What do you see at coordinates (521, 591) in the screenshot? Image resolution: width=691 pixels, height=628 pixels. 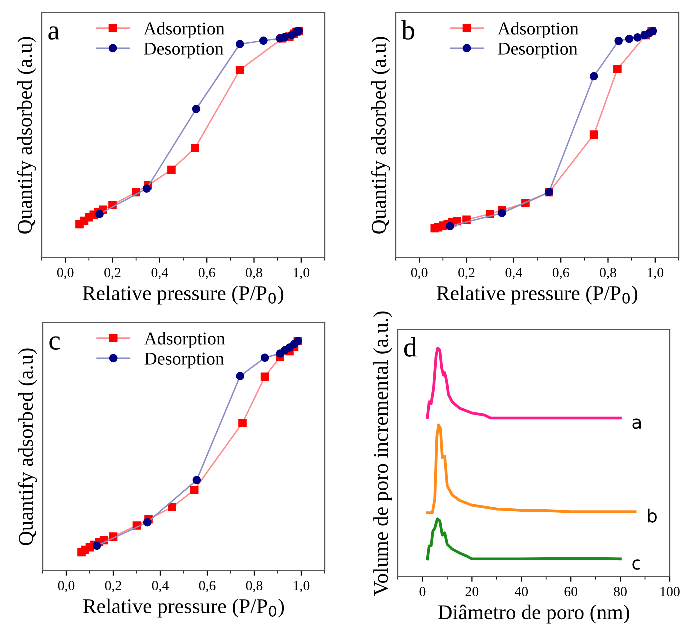 I see `x-tick-label: 40` at bounding box center [521, 591].